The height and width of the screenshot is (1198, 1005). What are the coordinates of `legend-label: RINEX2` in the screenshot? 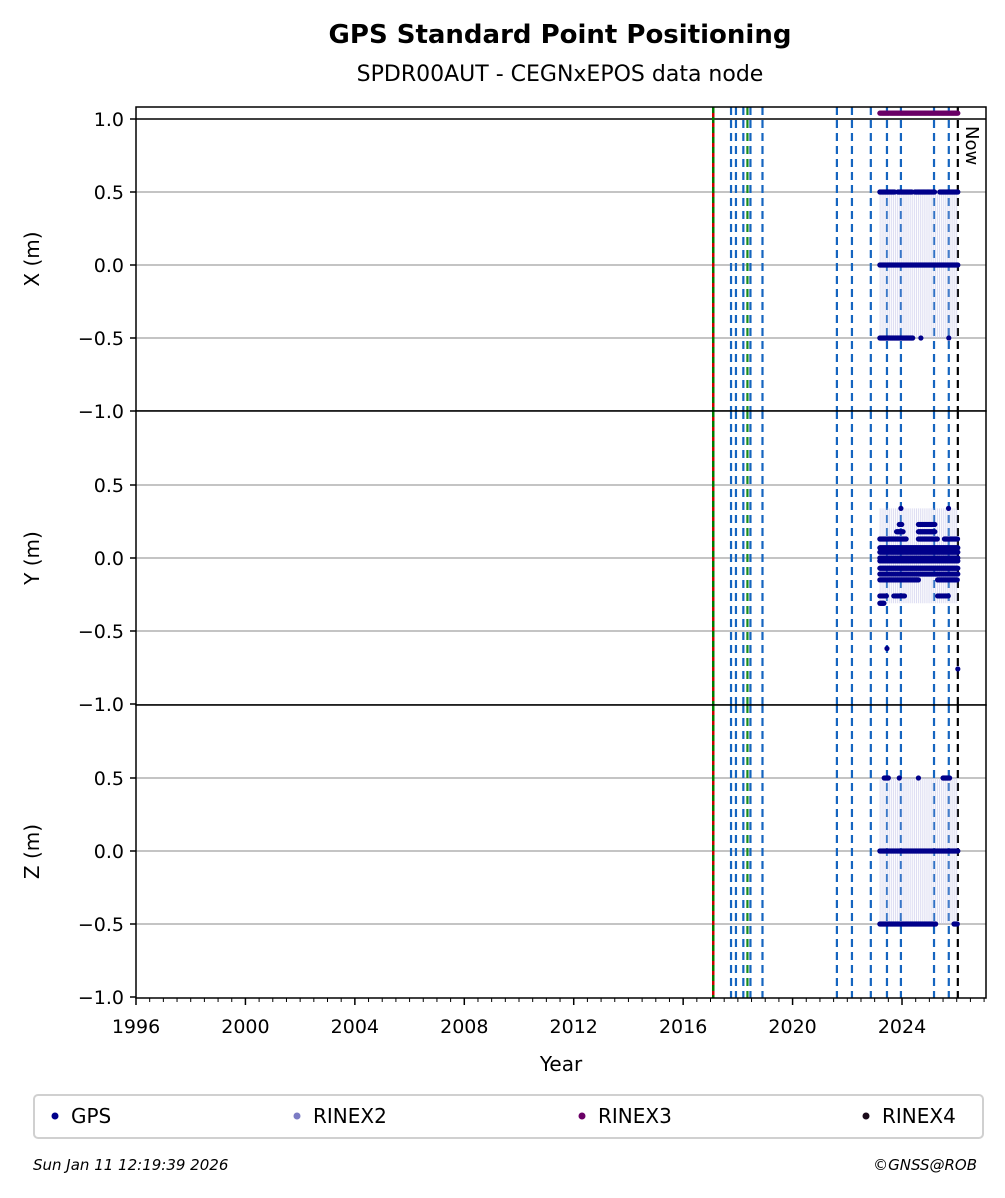 It's located at (350, 1116).